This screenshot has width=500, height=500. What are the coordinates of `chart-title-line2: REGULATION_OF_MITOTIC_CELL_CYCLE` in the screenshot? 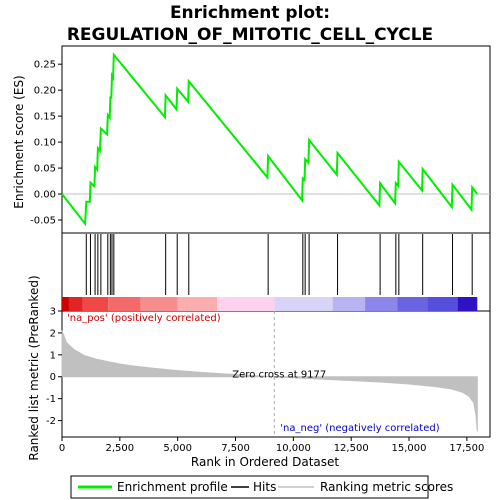 It's located at (250, 35).